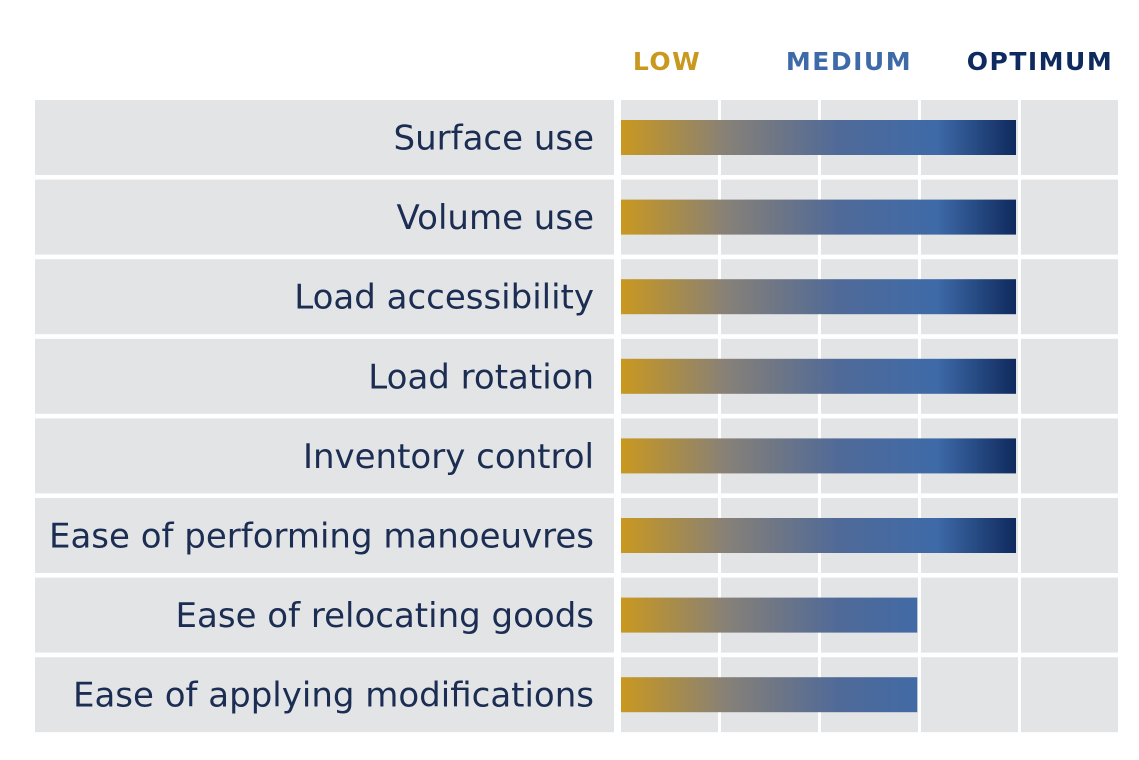 The image size is (1139, 760). Describe the element at coordinates (1040, 61) in the screenshot. I see `scale-label-optimum: OPTIMUM` at that location.